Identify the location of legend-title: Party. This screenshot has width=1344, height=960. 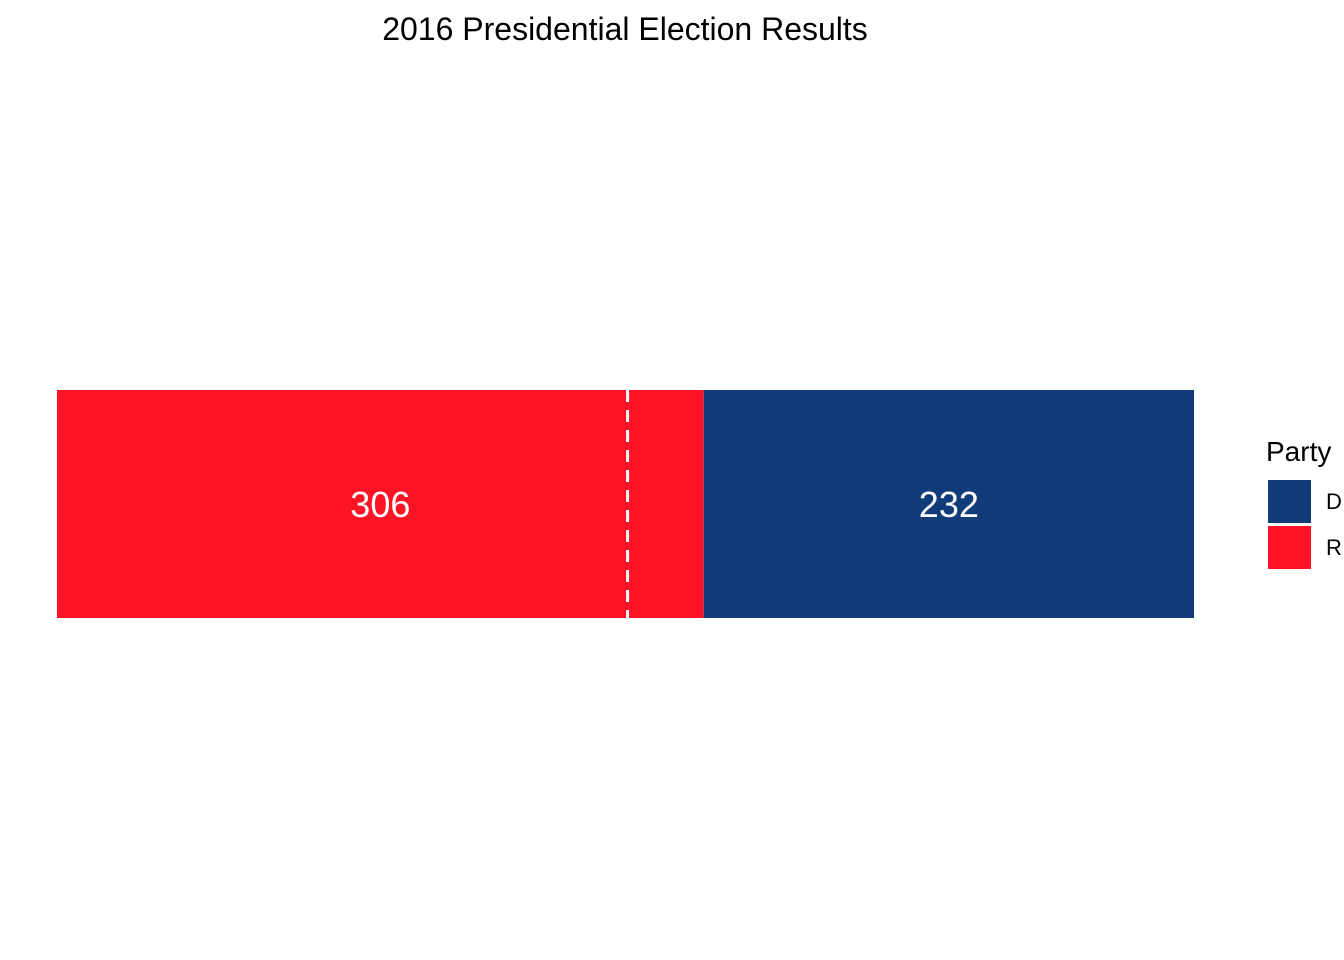
(1298, 451).